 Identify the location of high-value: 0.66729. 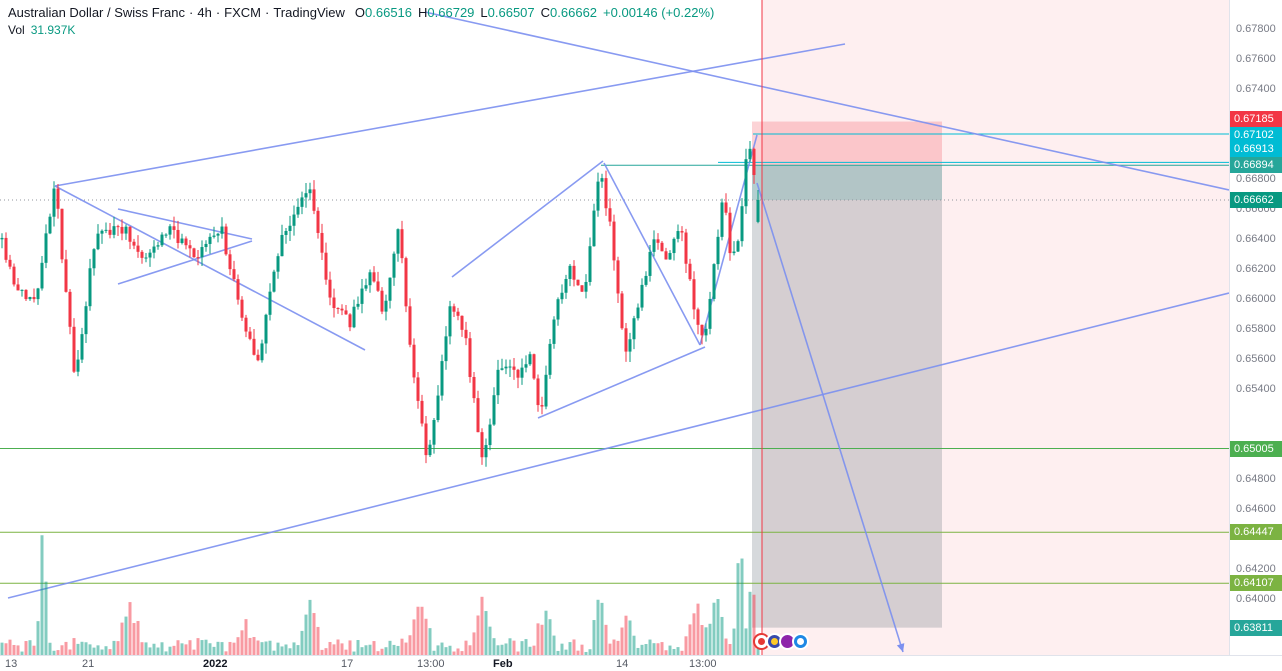
(451, 12).